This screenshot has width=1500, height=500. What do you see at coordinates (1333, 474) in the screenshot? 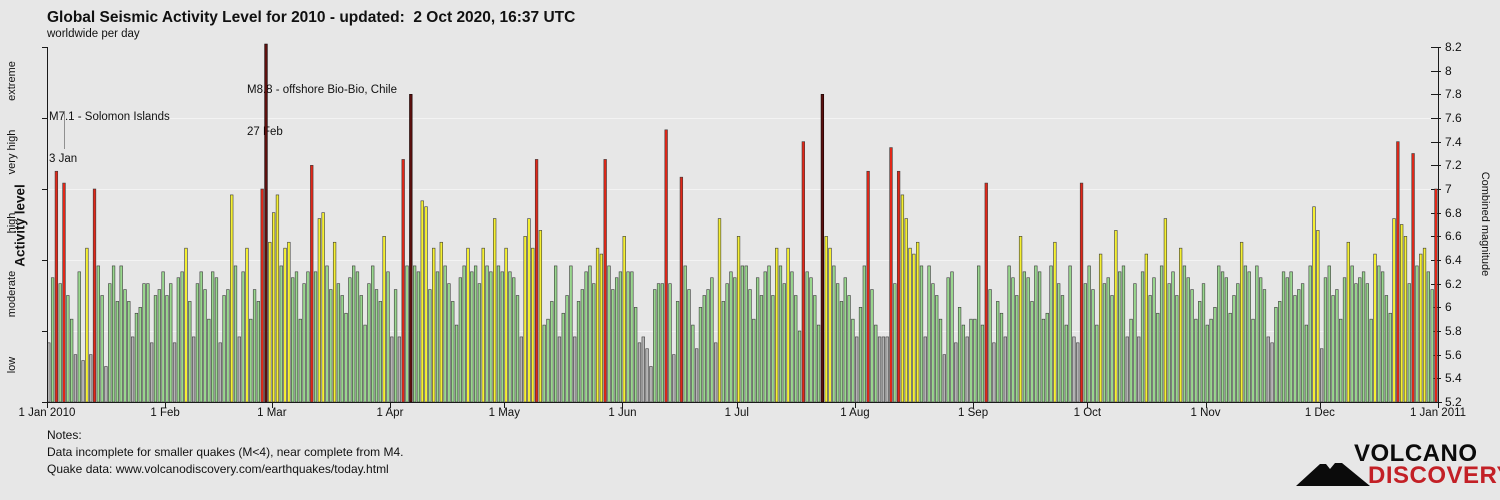
I see `volcano-icon` at bounding box center [1333, 474].